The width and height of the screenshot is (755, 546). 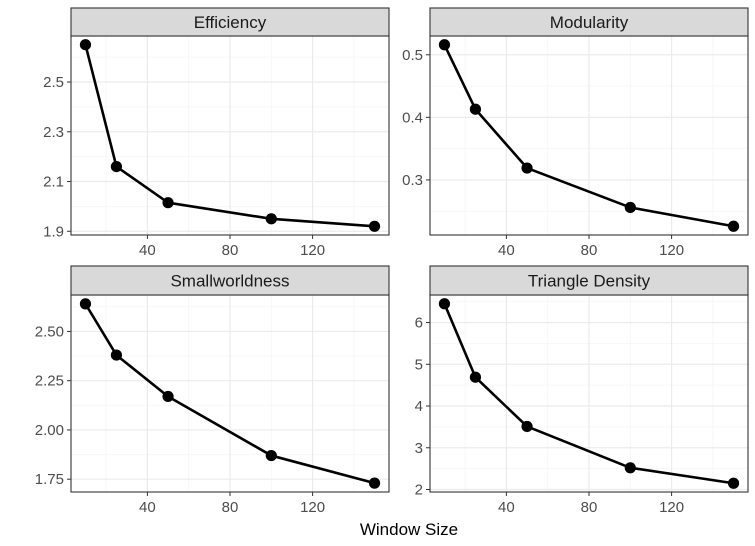 I want to click on y-tick-label: 1.9, so click(x=53, y=231).